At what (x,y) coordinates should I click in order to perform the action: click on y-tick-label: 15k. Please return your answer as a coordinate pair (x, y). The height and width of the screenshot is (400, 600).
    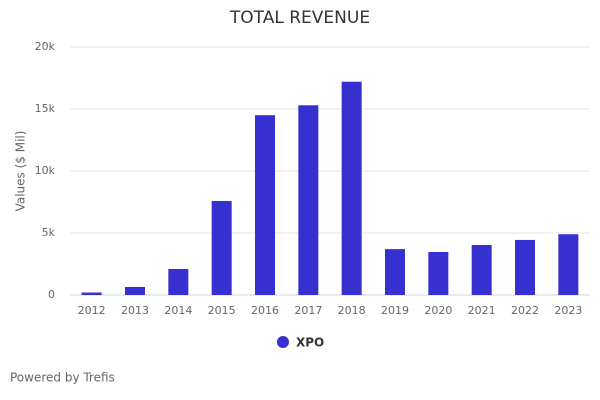
    Looking at the image, I should click on (45, 108).